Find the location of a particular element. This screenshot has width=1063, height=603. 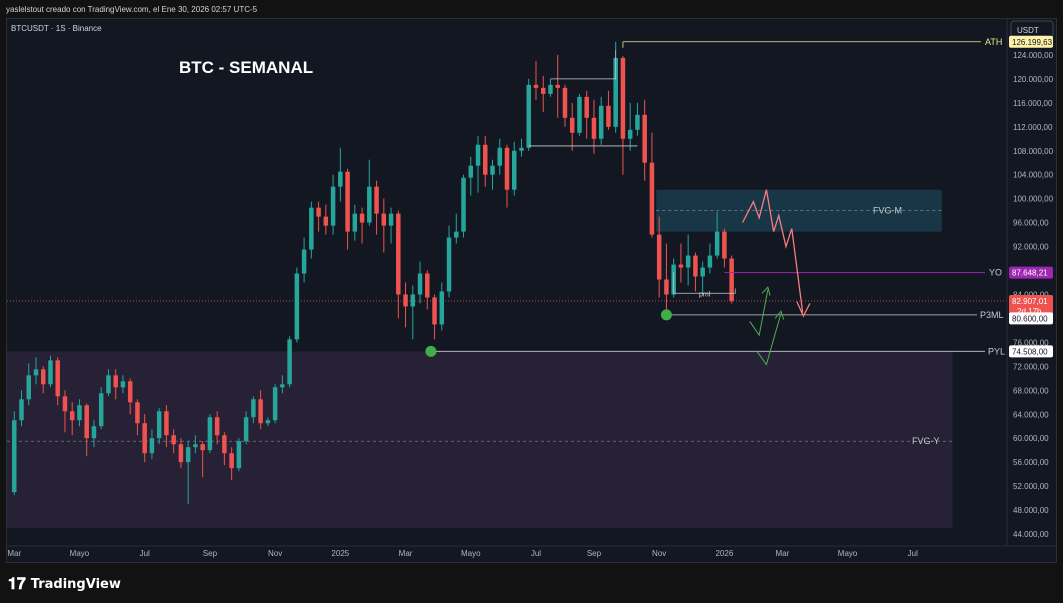

price-axis is located at coordinates (1031, 290).